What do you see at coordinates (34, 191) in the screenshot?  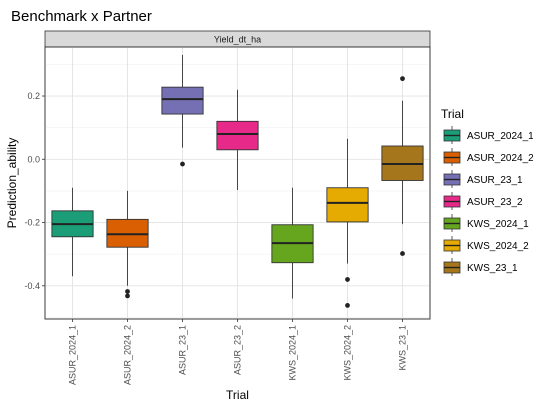 I see `y-axis: -0.4 -0.2 0.0 0.2` at bounding box center [34, 191].